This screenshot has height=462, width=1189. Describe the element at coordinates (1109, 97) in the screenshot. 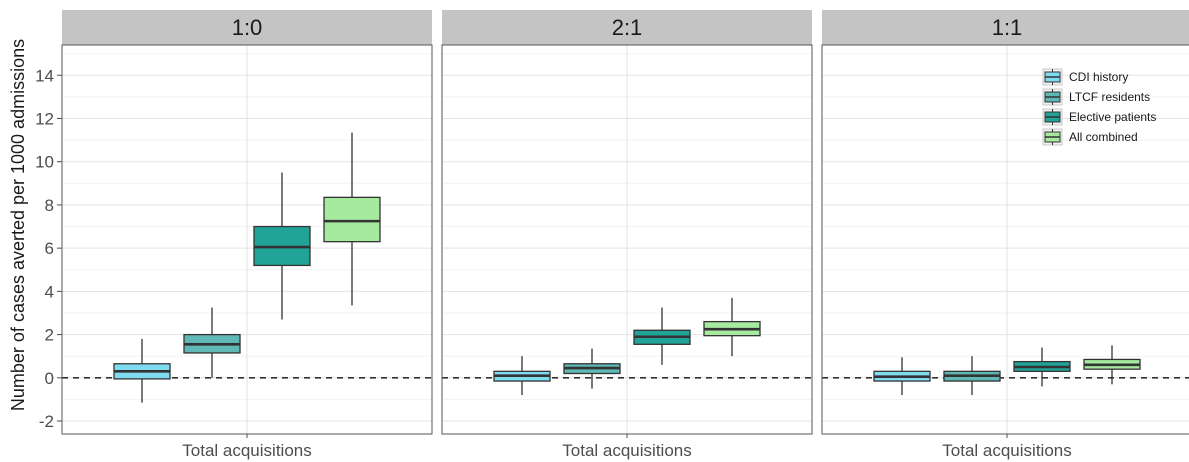

I see `legend-label: LTCF residents` at that location.